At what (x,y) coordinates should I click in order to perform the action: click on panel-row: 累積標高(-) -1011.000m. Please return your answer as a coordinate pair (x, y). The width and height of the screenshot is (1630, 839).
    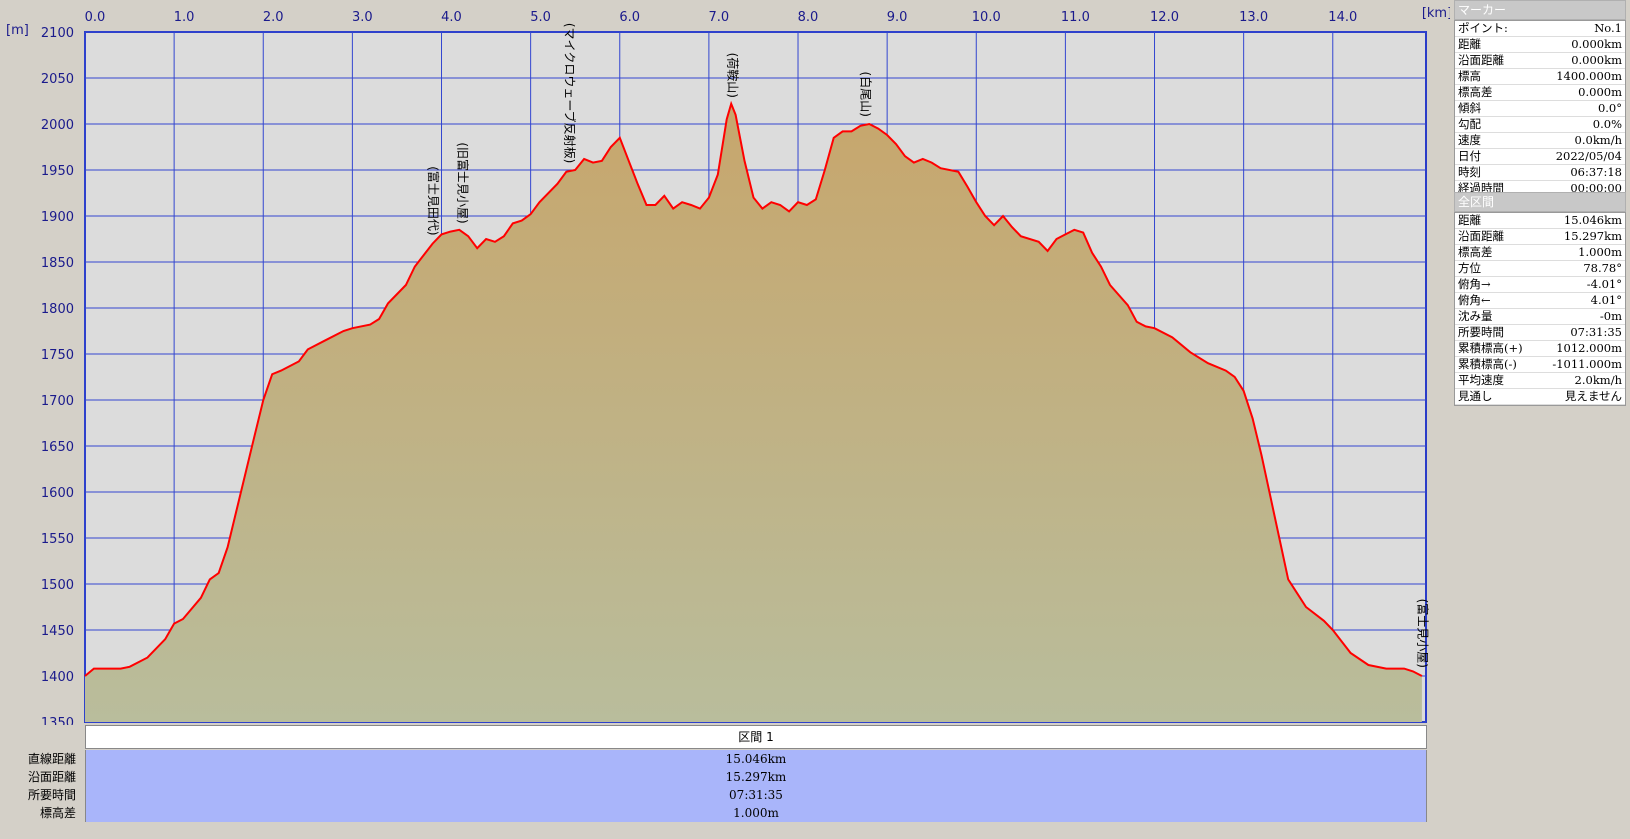
    Looking at the image, I should click on (1540, 365).